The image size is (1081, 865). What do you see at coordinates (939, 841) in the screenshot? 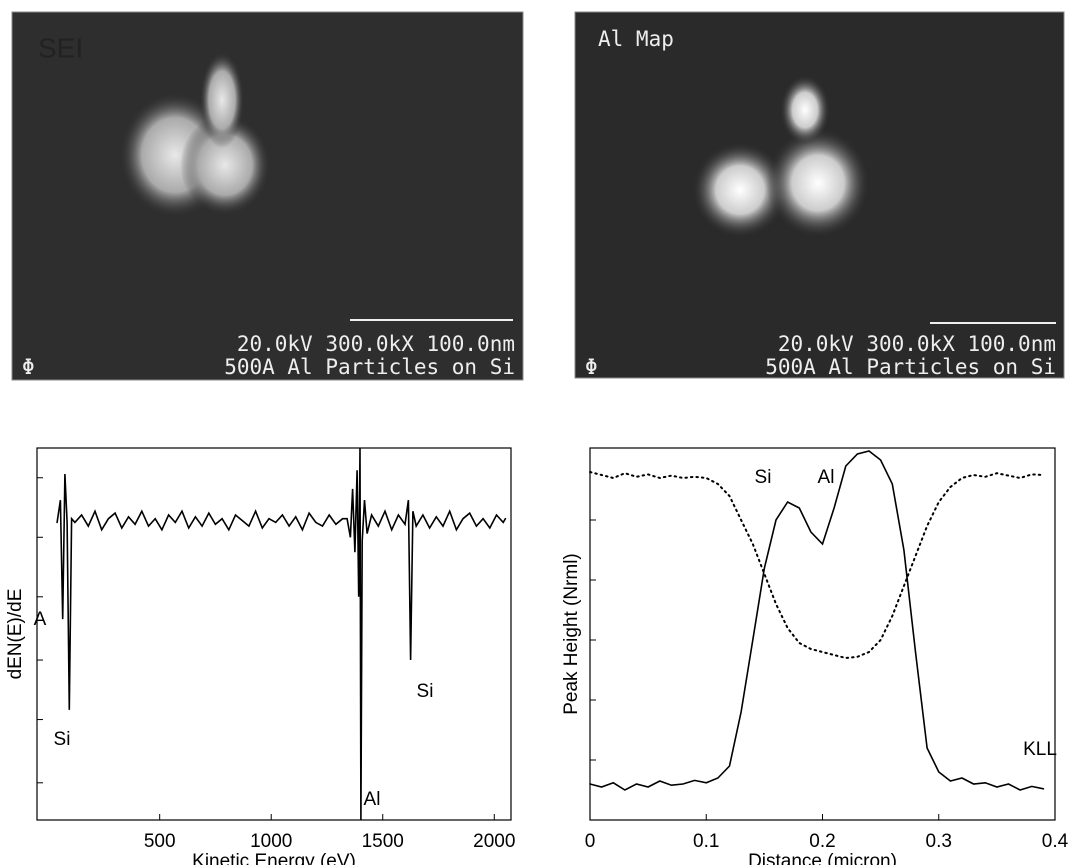
I see `x-tick-label: 0.3` at bounding box center [939, 841].